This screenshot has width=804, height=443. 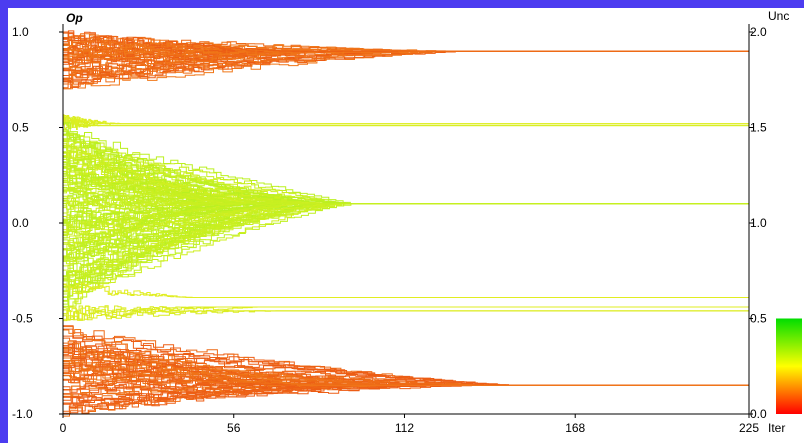 What do you see at coordinates (758, 128) in the screenshot?
I see `right-tick-label: 1.5` at bounding box center [758, 128].